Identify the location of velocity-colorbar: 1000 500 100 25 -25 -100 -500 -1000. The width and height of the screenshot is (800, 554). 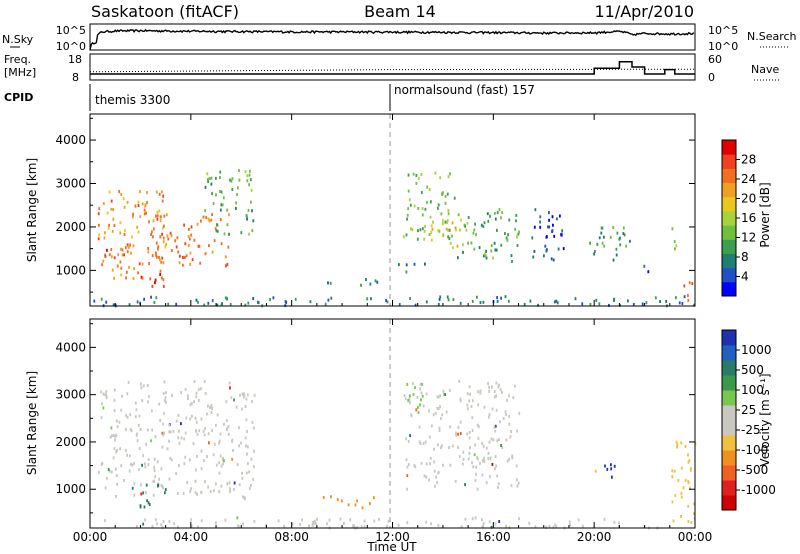
(748, 420).